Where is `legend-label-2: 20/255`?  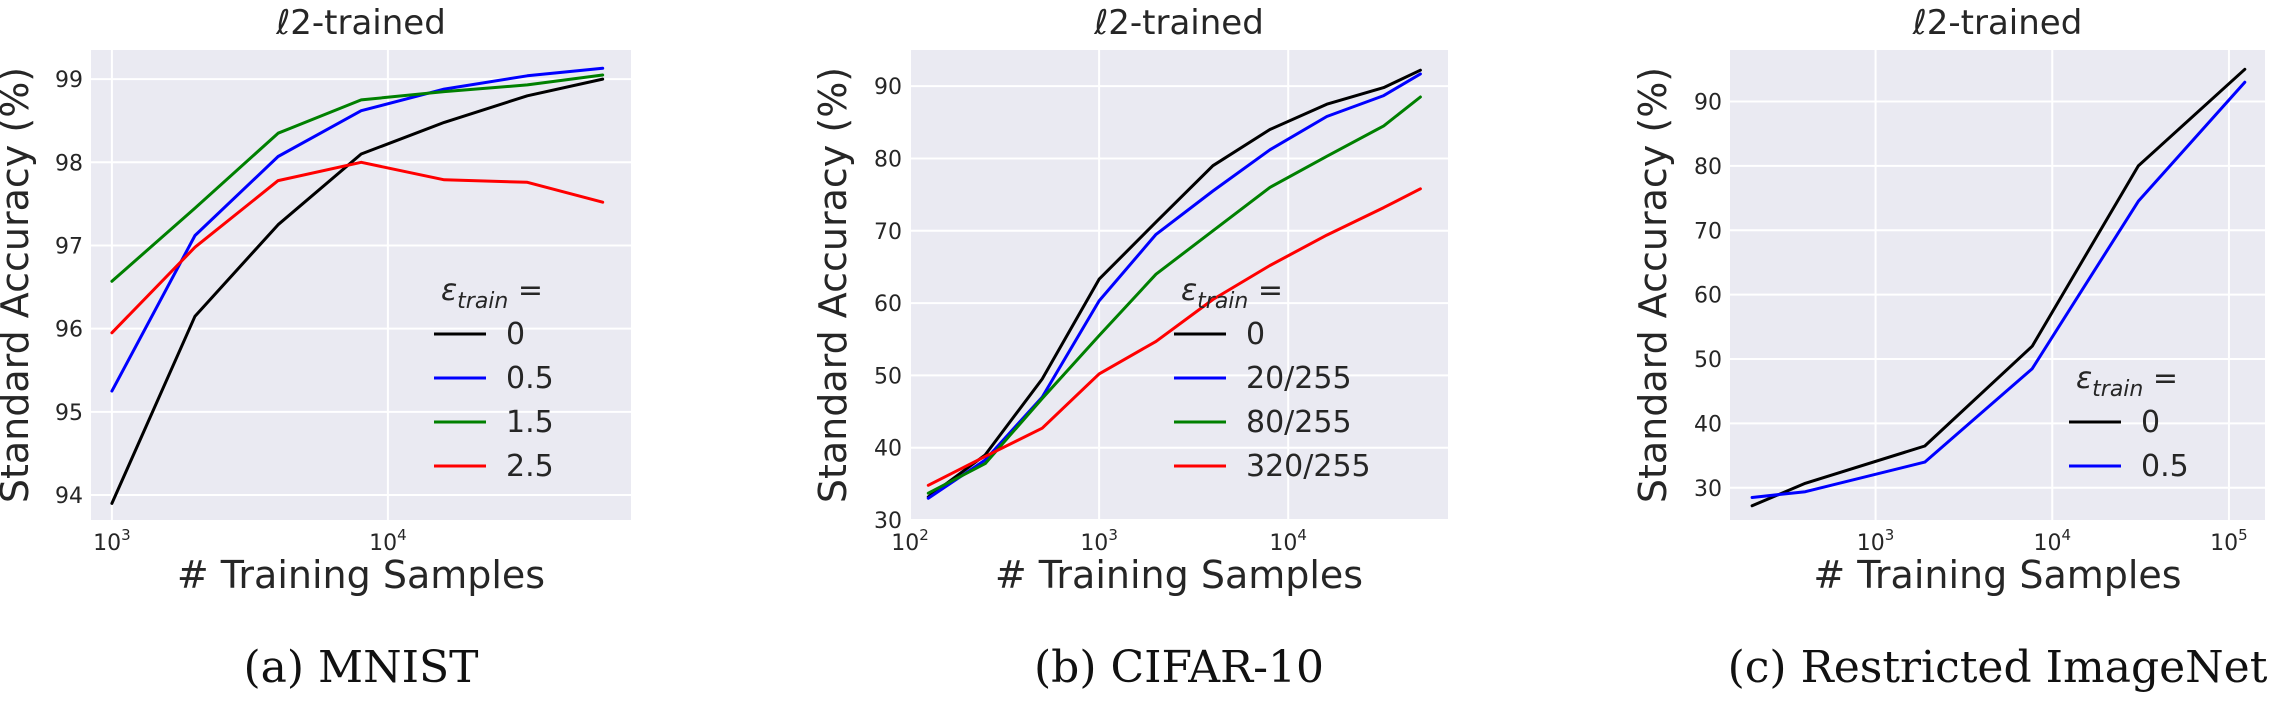 legend-label-2: 20/255 is located at coordinates (1299, 378).